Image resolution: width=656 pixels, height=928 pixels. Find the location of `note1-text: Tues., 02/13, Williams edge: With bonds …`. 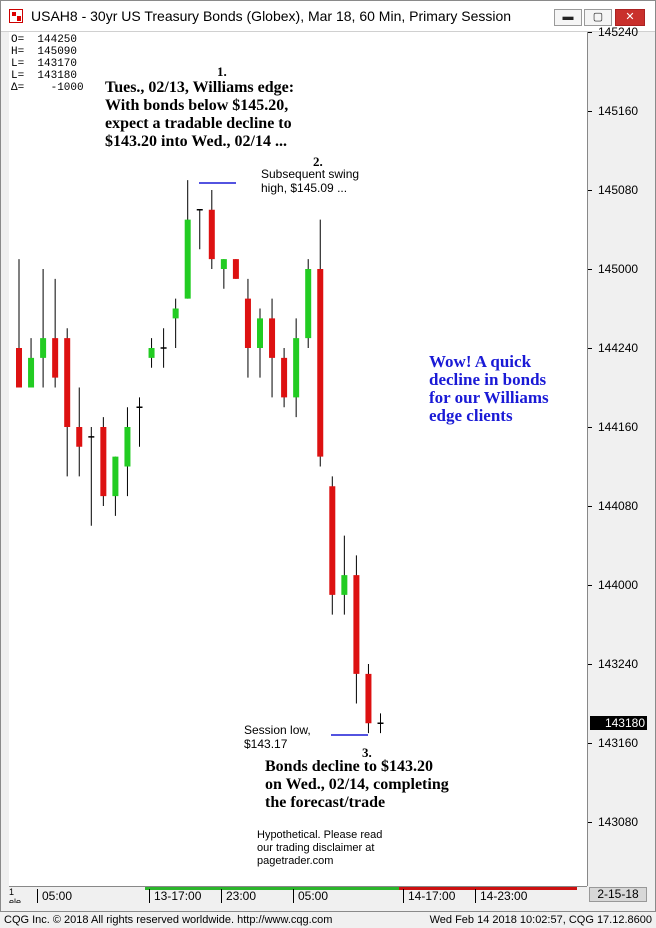

note1-text: Tues., 02/13, Williams edge: With bonds … is located at coordinates (200, 114).